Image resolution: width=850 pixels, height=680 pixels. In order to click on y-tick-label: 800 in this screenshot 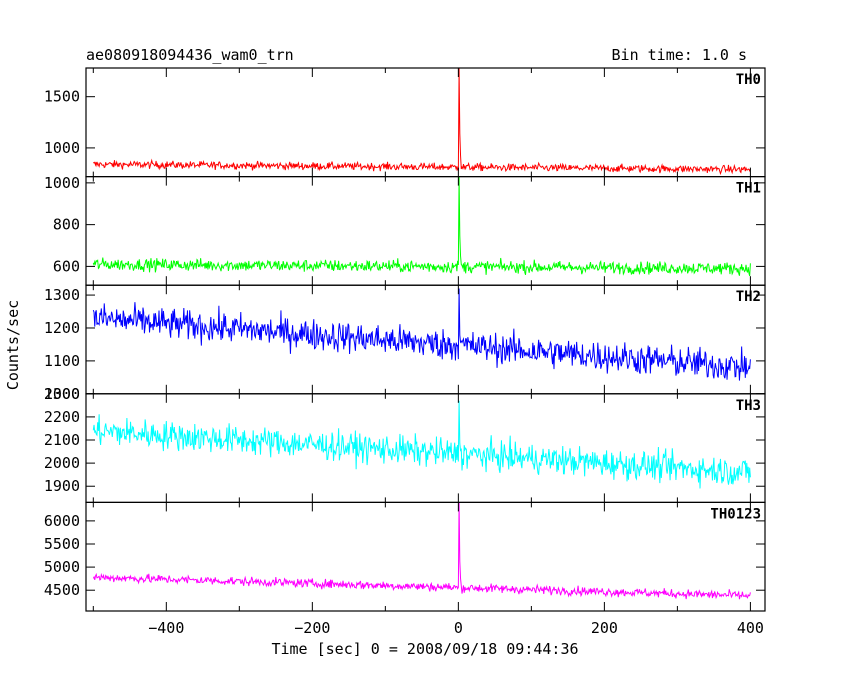, I will do `click(66, 225)`.